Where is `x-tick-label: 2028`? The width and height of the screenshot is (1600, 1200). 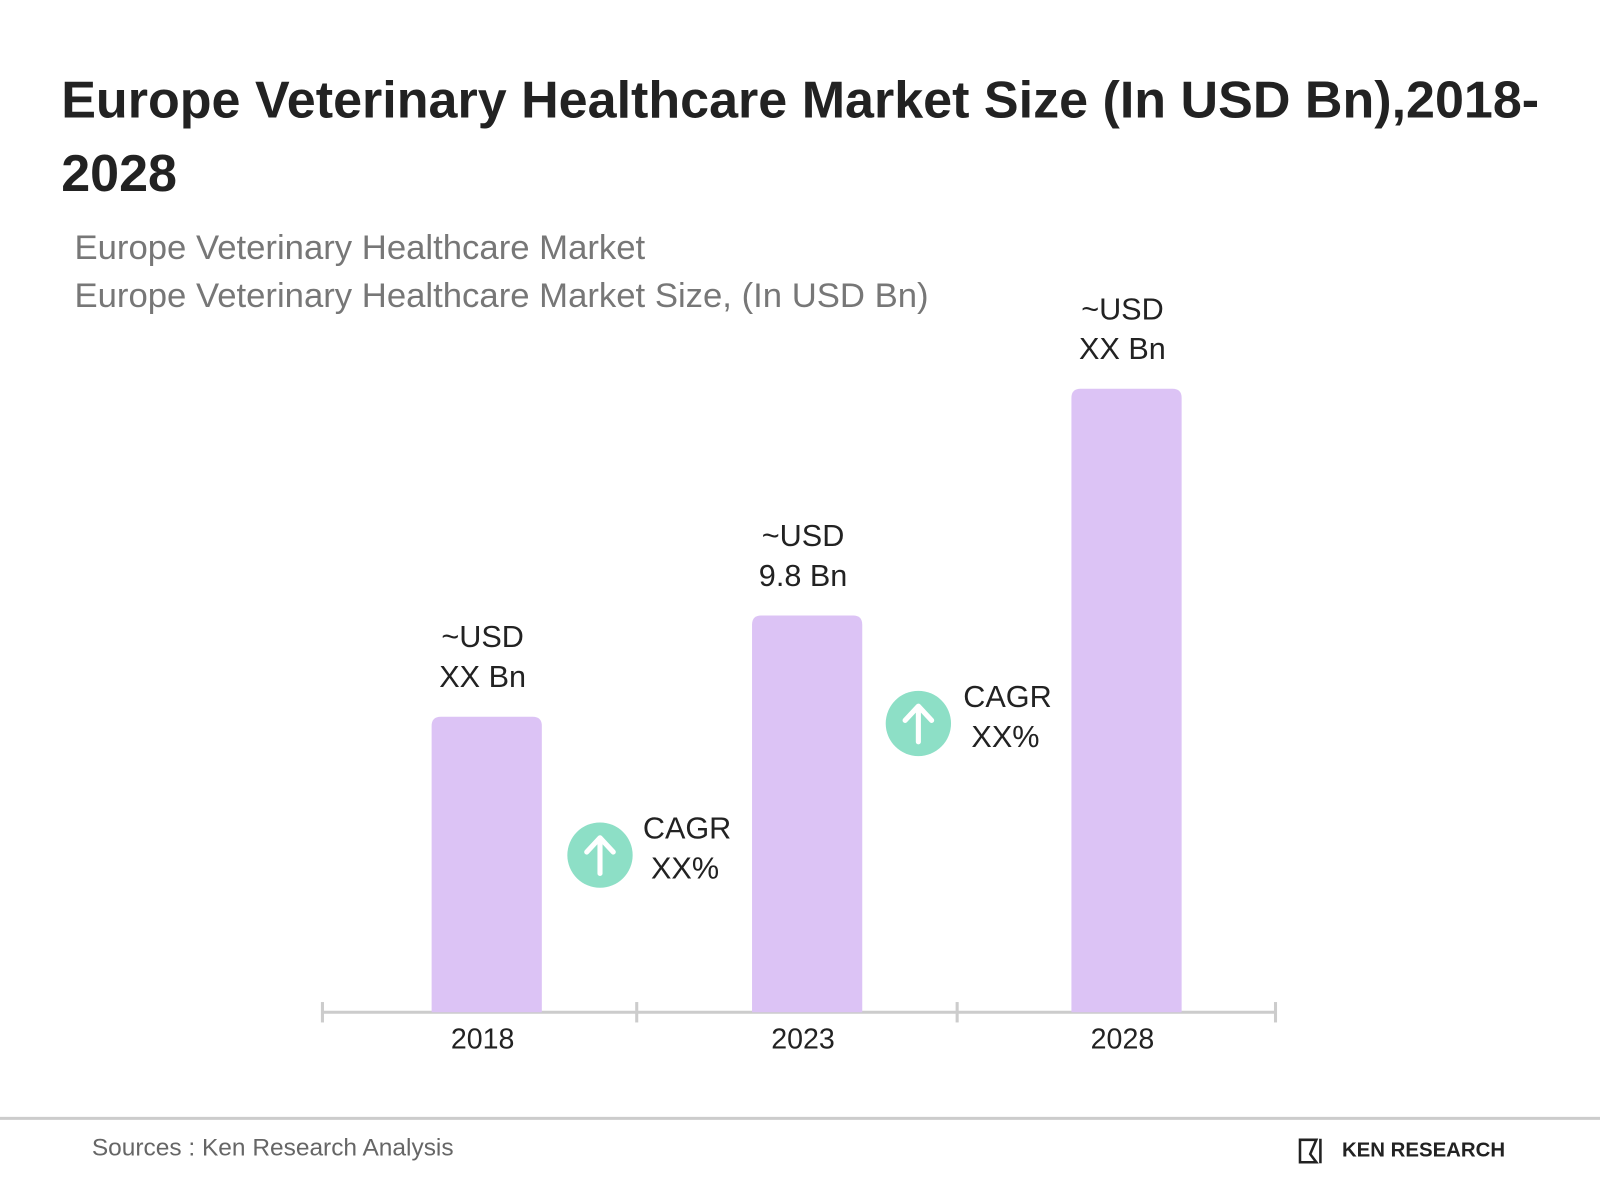
x-tick-label: 2028 is located at coordinates (1123, 1039).